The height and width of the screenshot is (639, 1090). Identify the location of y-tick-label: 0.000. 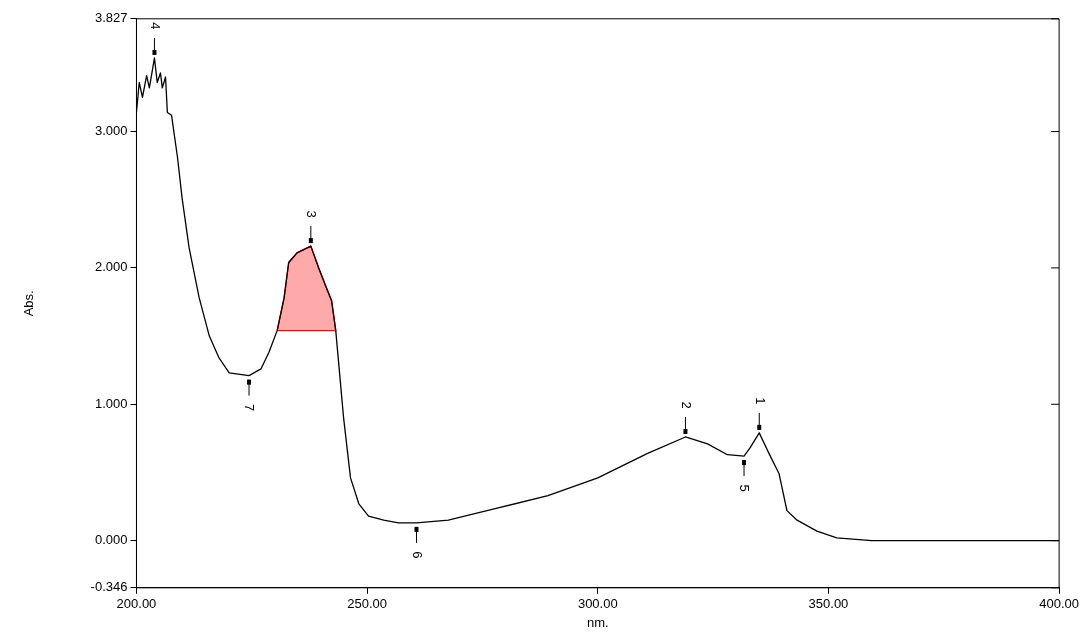
(111, 540).